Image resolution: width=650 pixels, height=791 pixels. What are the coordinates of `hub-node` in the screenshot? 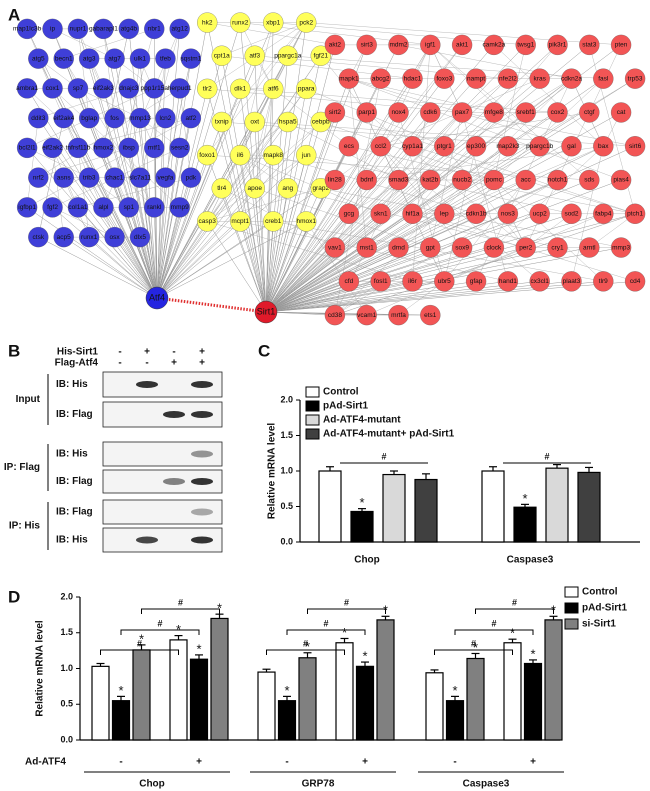 It's located at (266, 312).